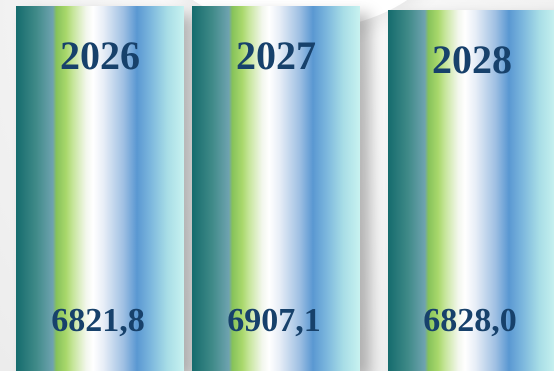 The width and height of the screenshot is (554, 371). Describe the element at coordinates (100, 55) in the screenshot. I see `category-label: 2026` at that location.